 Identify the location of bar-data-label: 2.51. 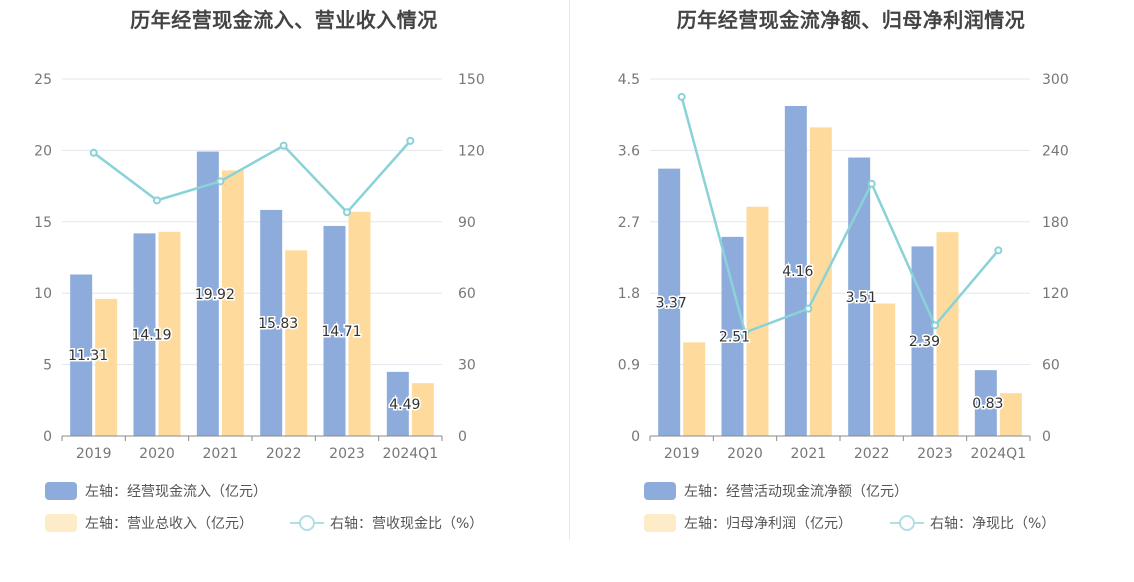
(734, 337).